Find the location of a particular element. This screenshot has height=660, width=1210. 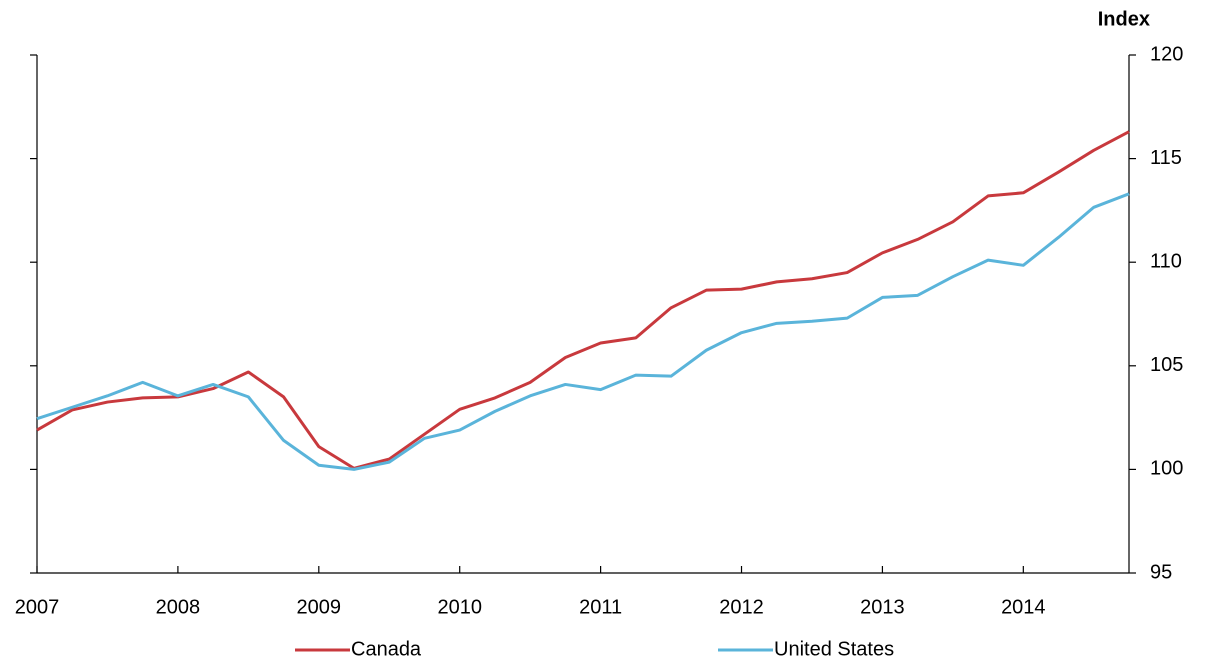

x-tick-label: 2009 is located at coordinates (319, 607).